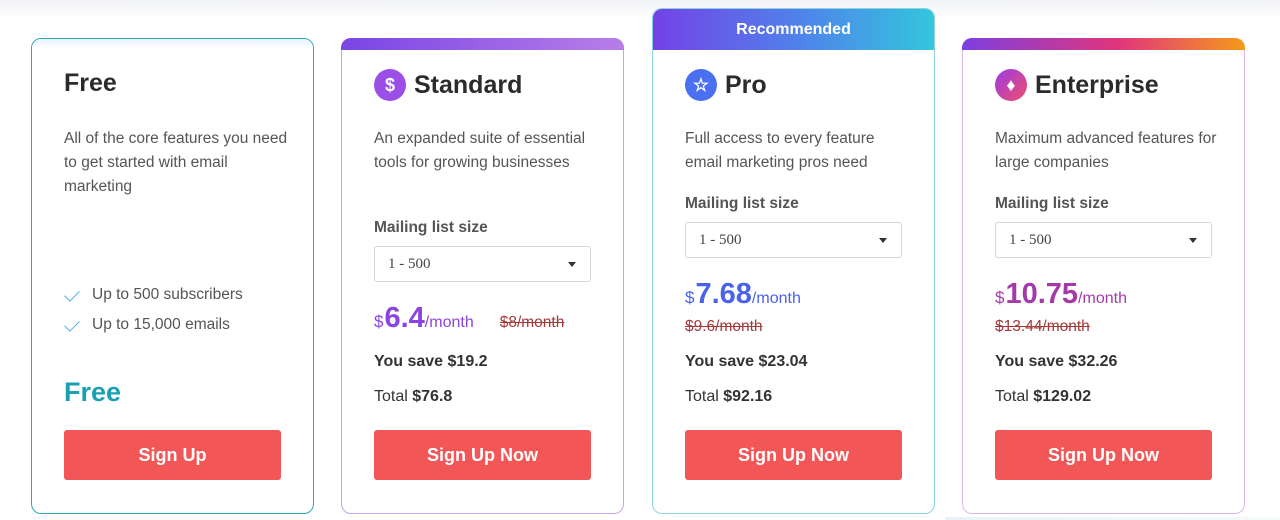  Describe the element at coordinates (532, 322) in the screenshot. I see `old-price: $8/month` at that location.